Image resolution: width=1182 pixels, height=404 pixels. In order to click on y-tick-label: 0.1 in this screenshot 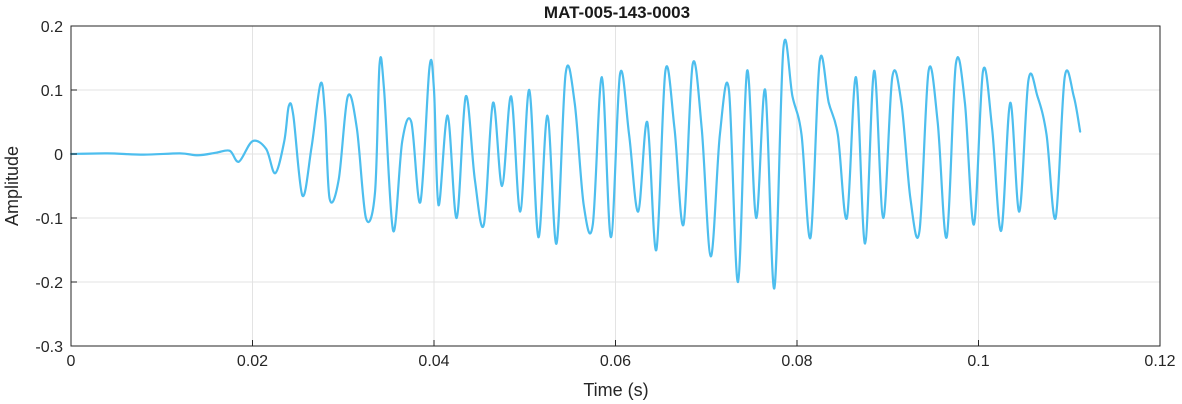, I will do `click(52, 91)`.